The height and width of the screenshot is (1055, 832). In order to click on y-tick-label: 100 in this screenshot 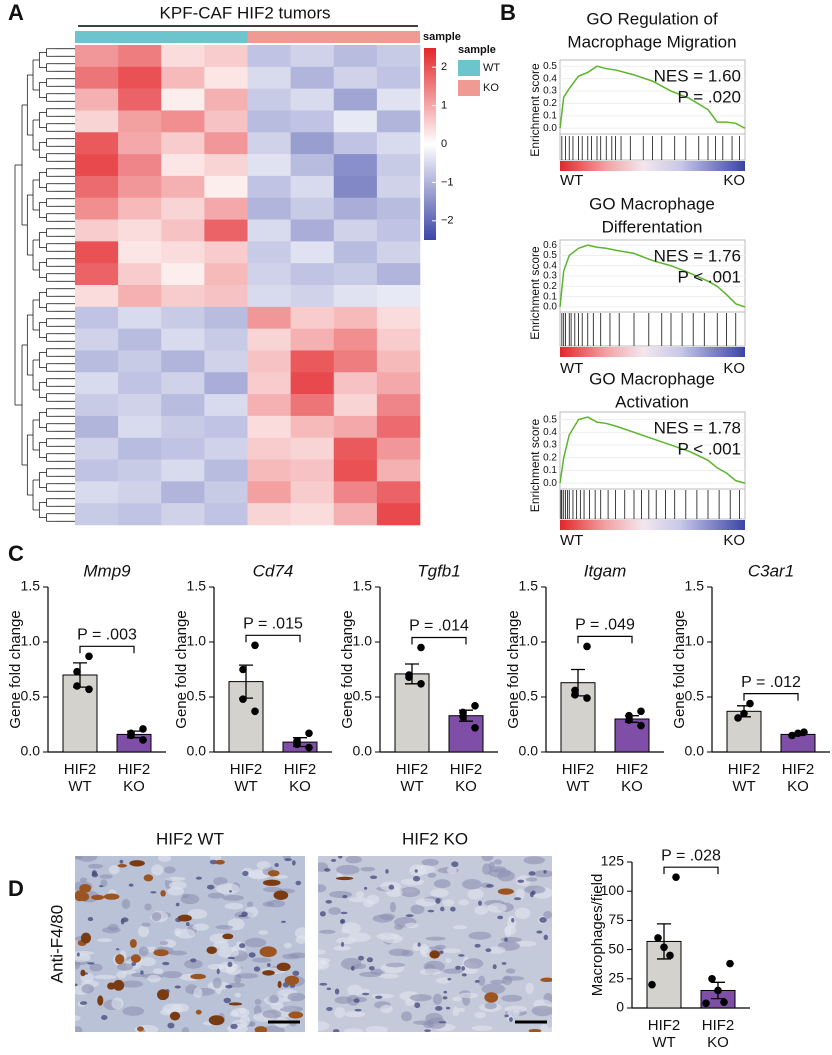, I will do `click(613, 890)`.